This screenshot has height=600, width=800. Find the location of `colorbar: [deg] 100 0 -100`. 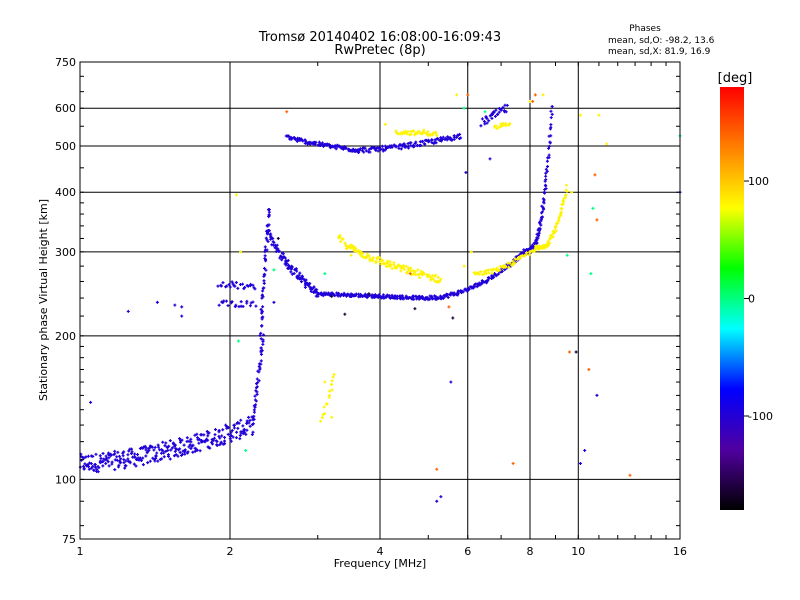

colorbar: [deg] 100 0 -100 is located at coordinates (745, 290).